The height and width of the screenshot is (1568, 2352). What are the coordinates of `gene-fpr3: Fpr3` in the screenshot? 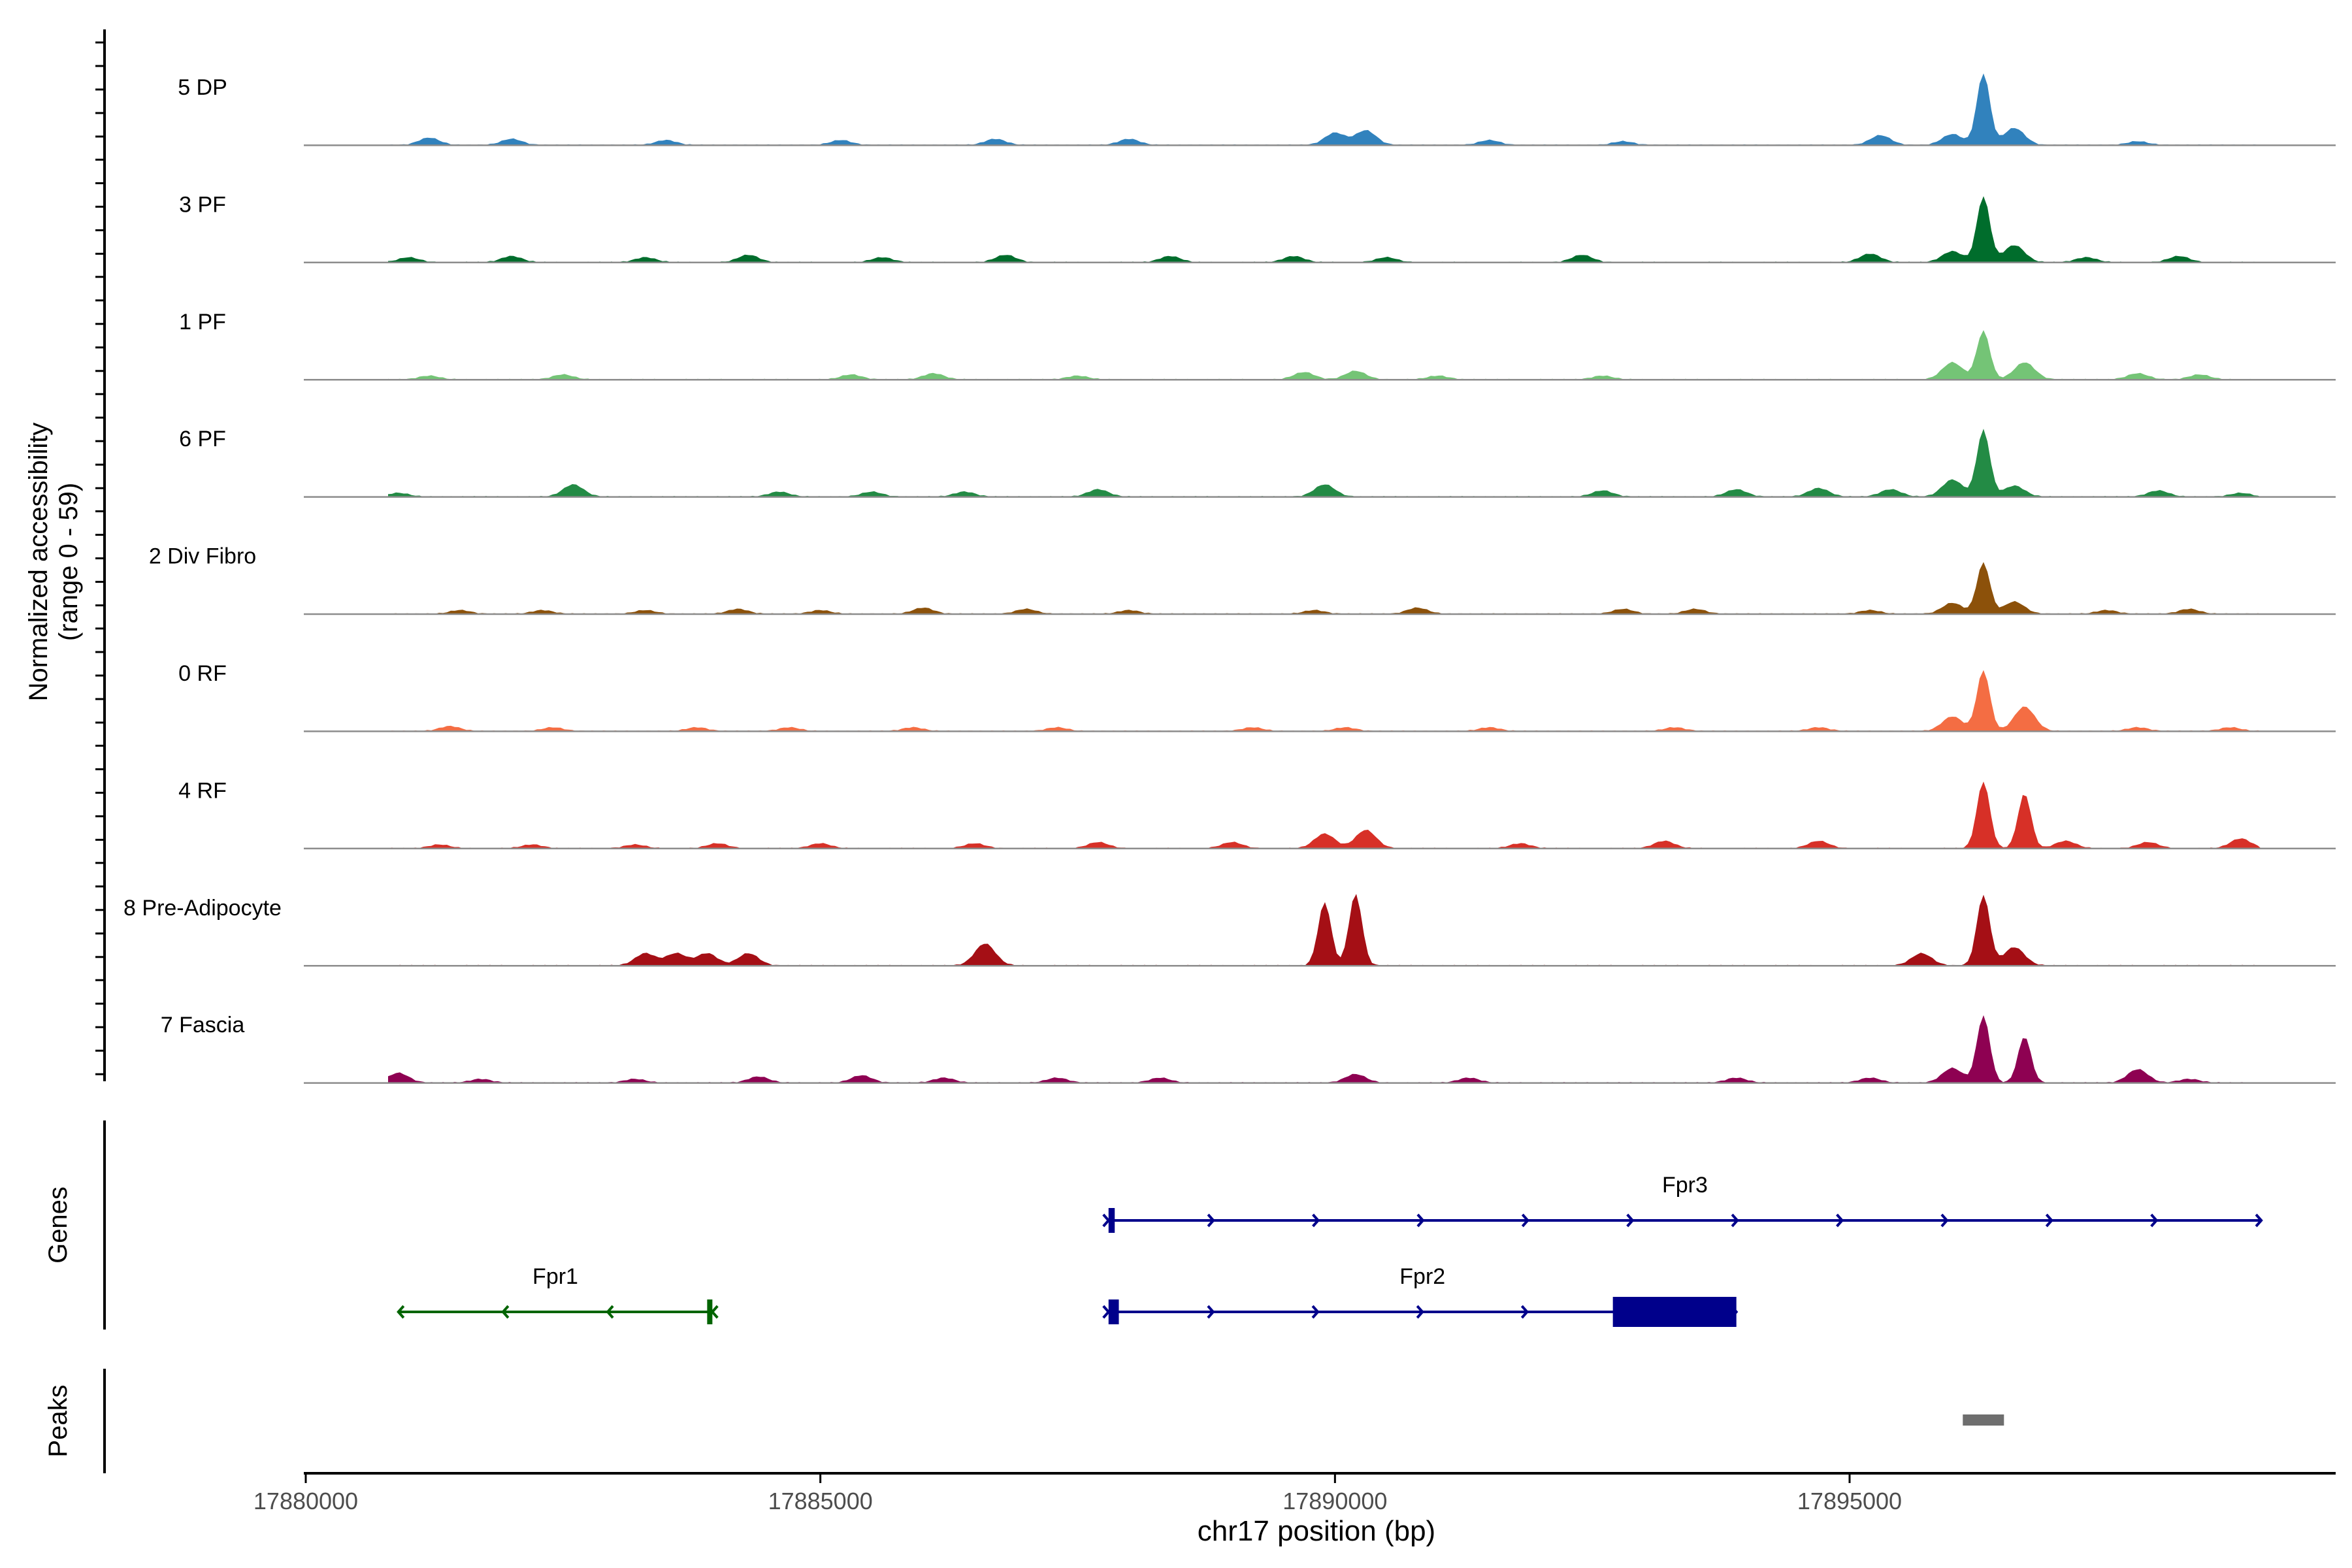 It's located at (1682, 1203).